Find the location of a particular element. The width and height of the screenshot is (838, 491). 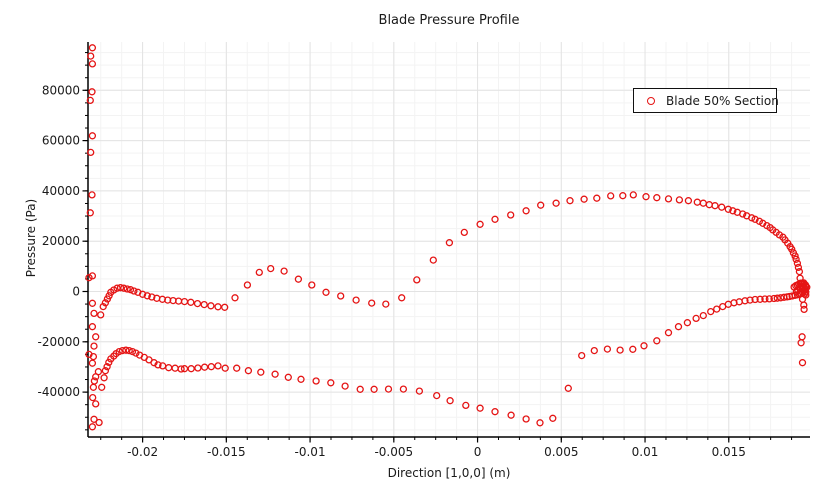

x-axis-label: Direction [1,0,0] (m) is located at coordinates (449, 473).